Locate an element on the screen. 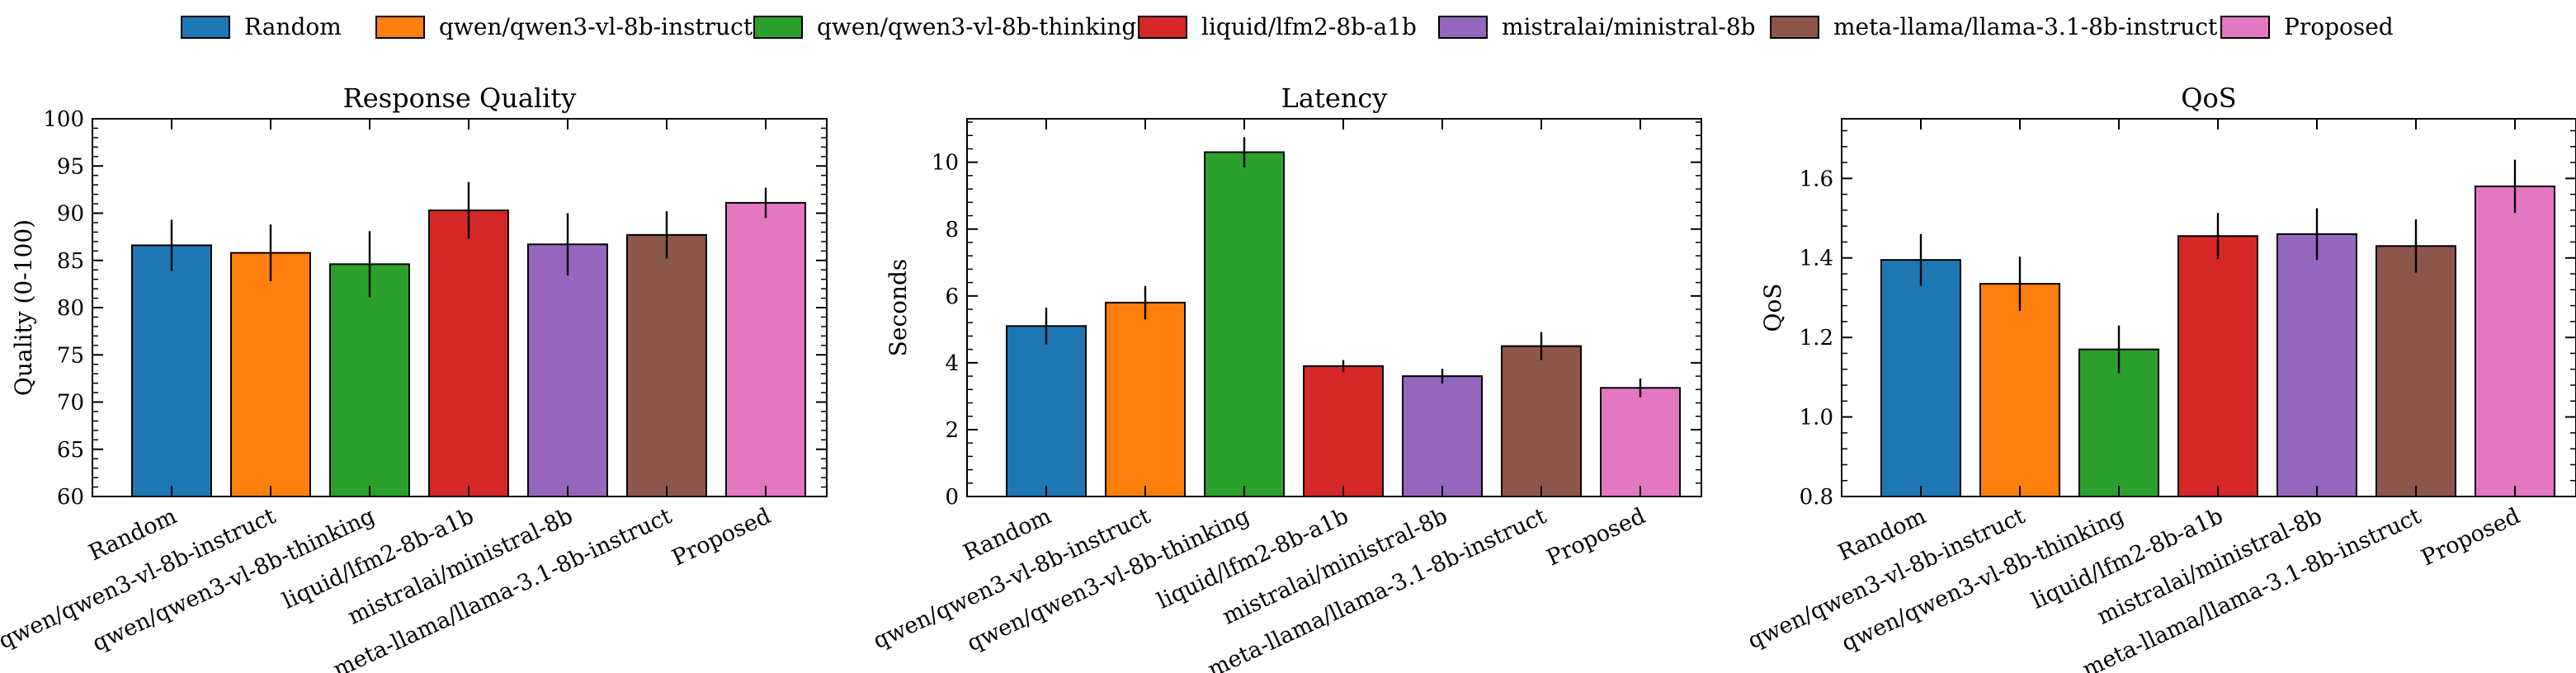  legend-label: Proposed is located at coordinates (2339, 26).